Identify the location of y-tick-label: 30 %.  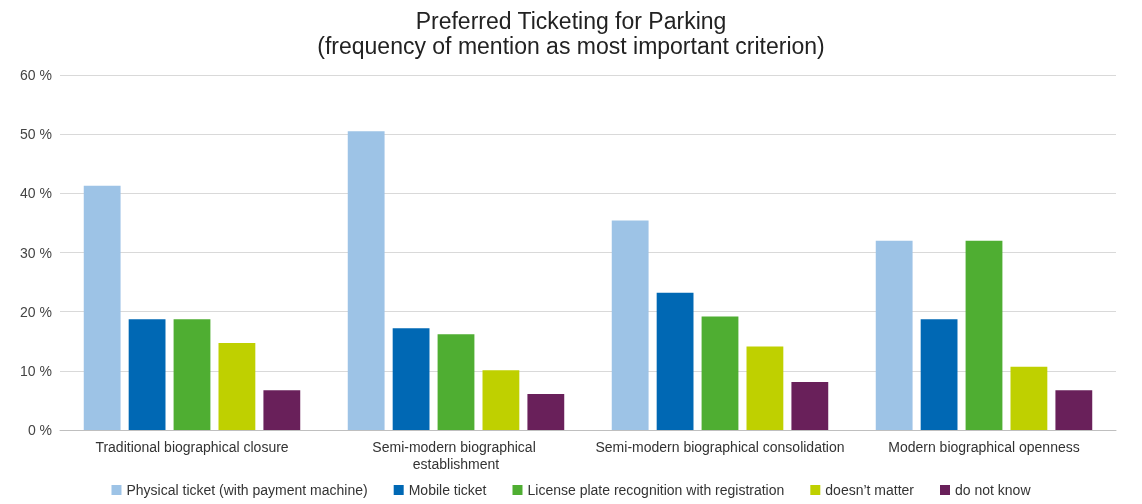
(36, 252).